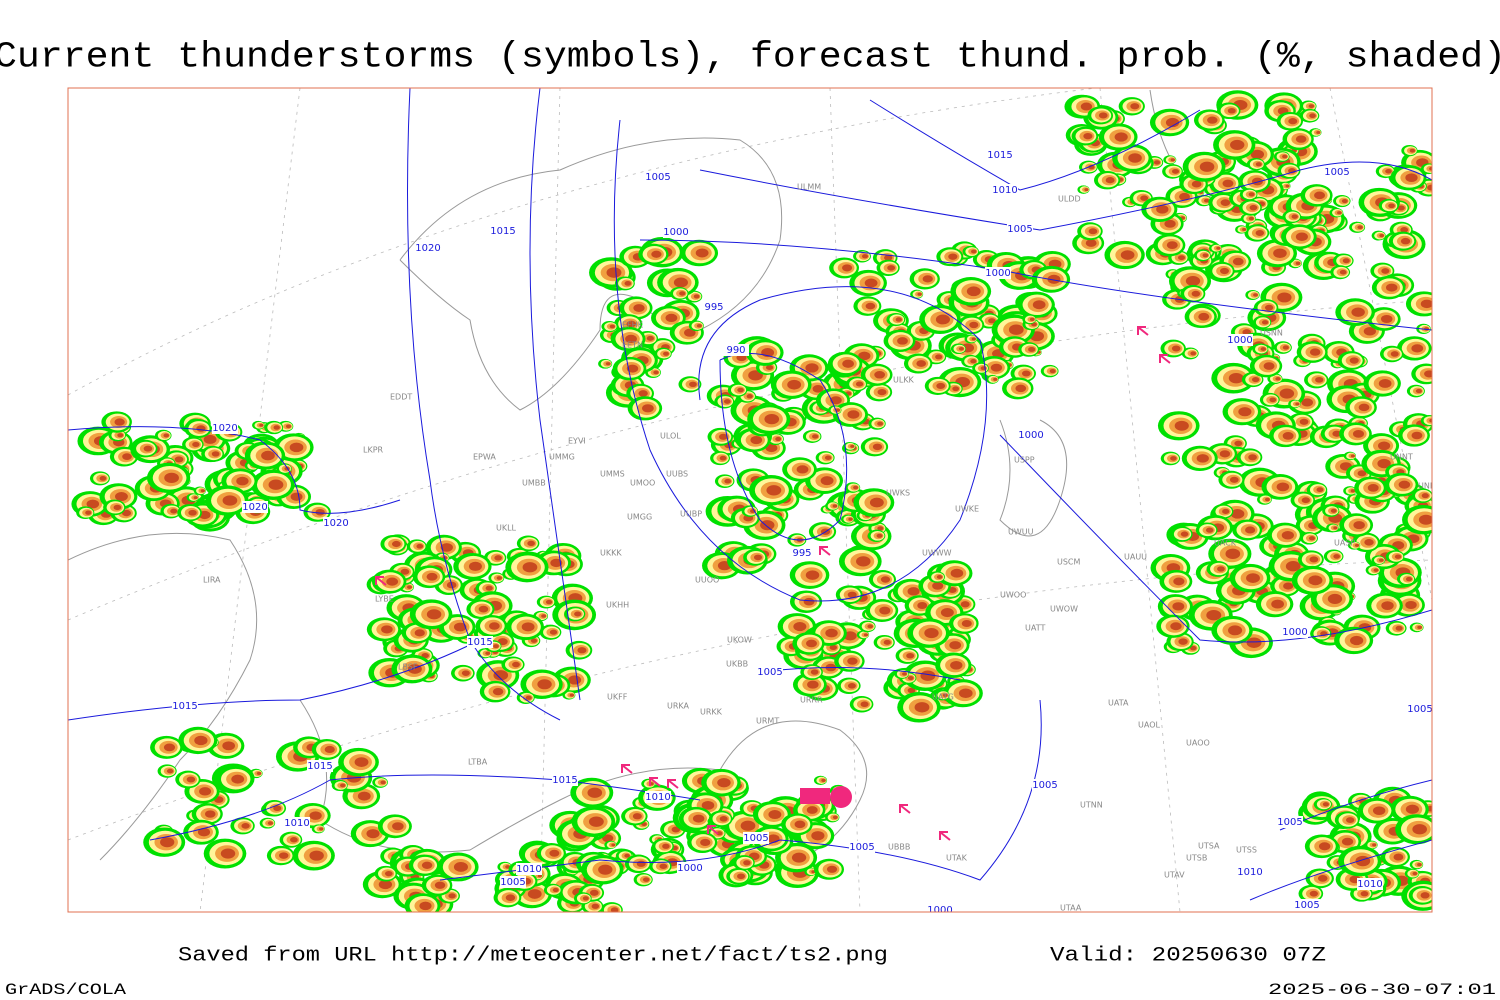 This screenshot has width=1500, height=1000. I want to click on station-label: UTSB, so click(1196, 858).